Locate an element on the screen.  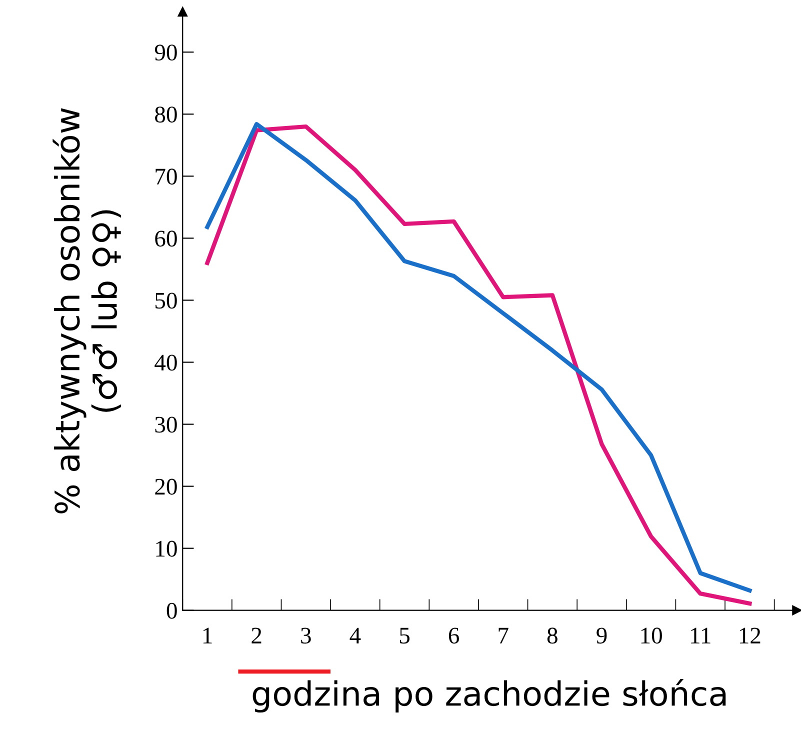
y-tick-label: 40 is located at coordinates (165, 362).